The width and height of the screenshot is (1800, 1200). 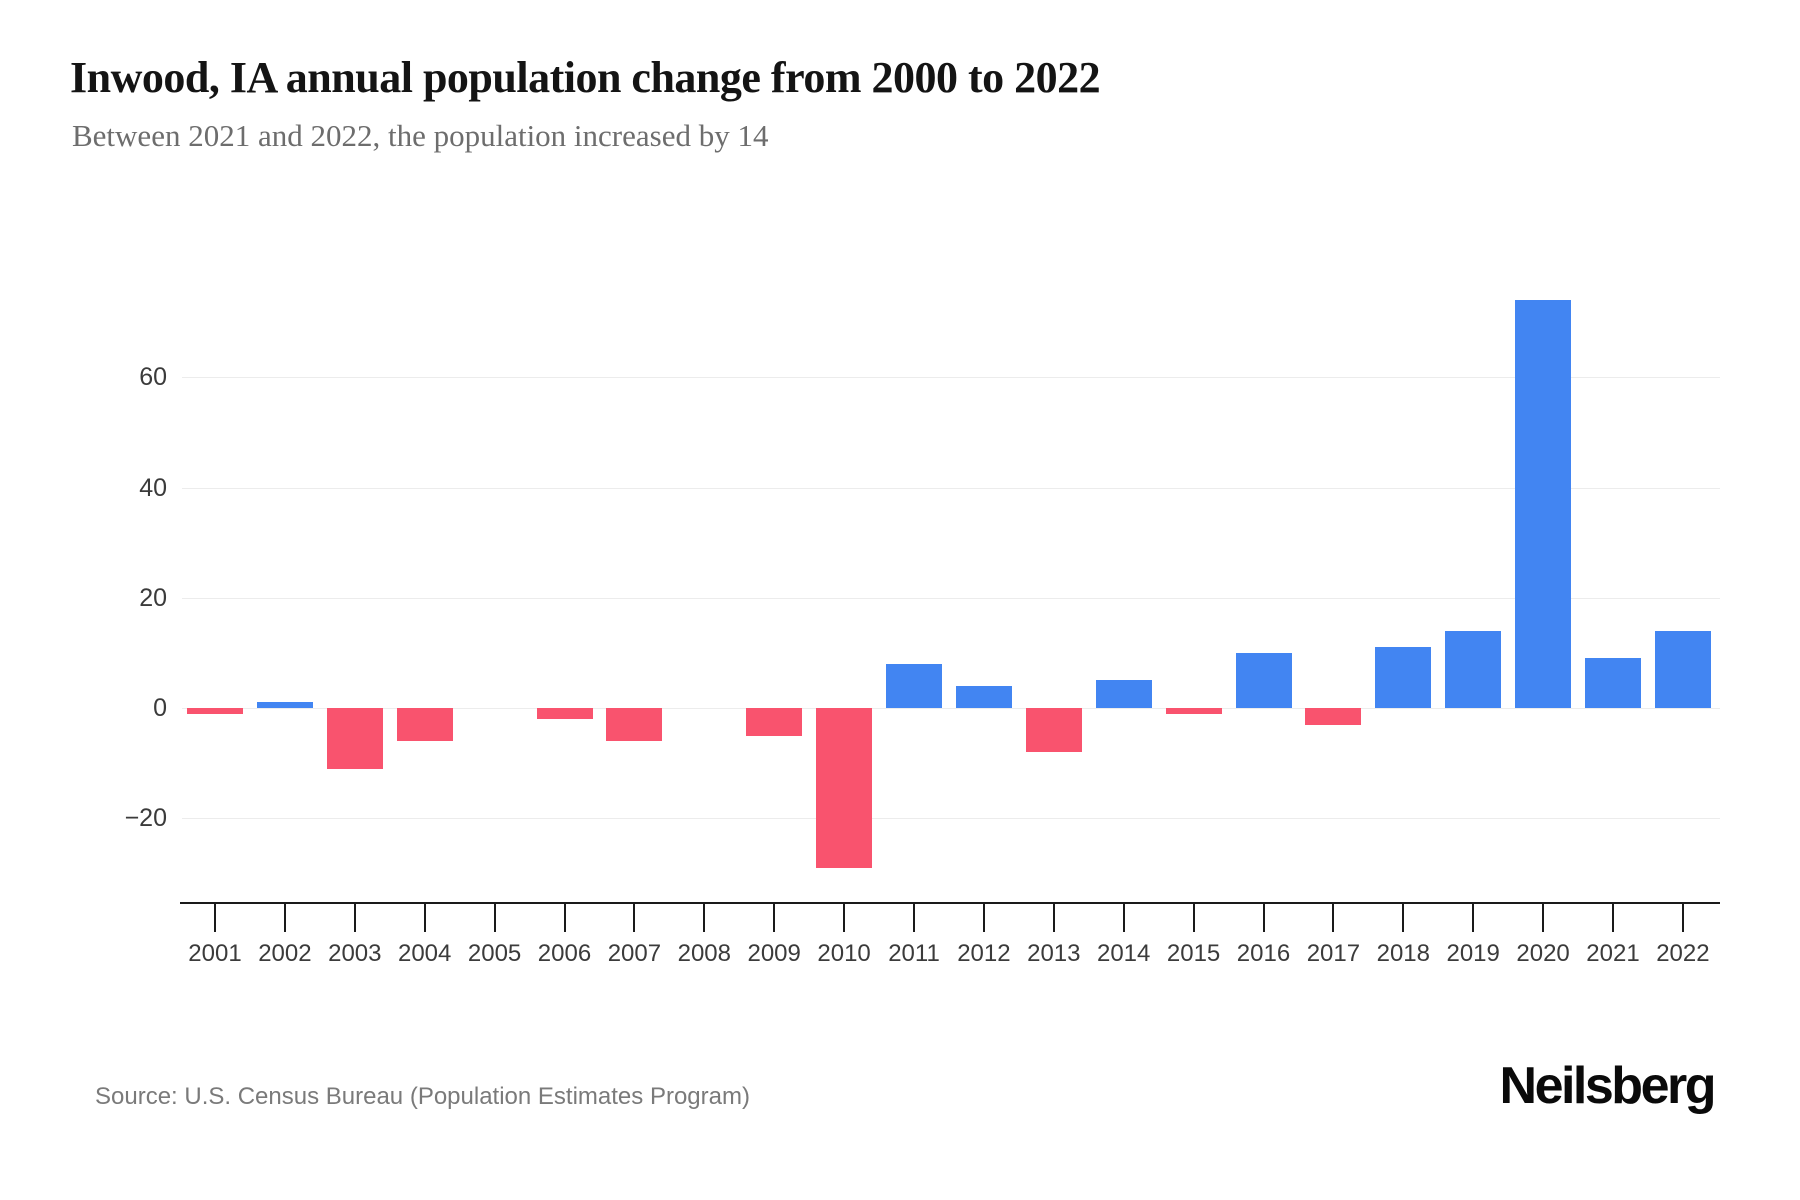 What do you see at coordinates (844, 953) in the screenshot?
I see `x-axis-tick-label-2010: 2010` at bounding box center [844, 953].